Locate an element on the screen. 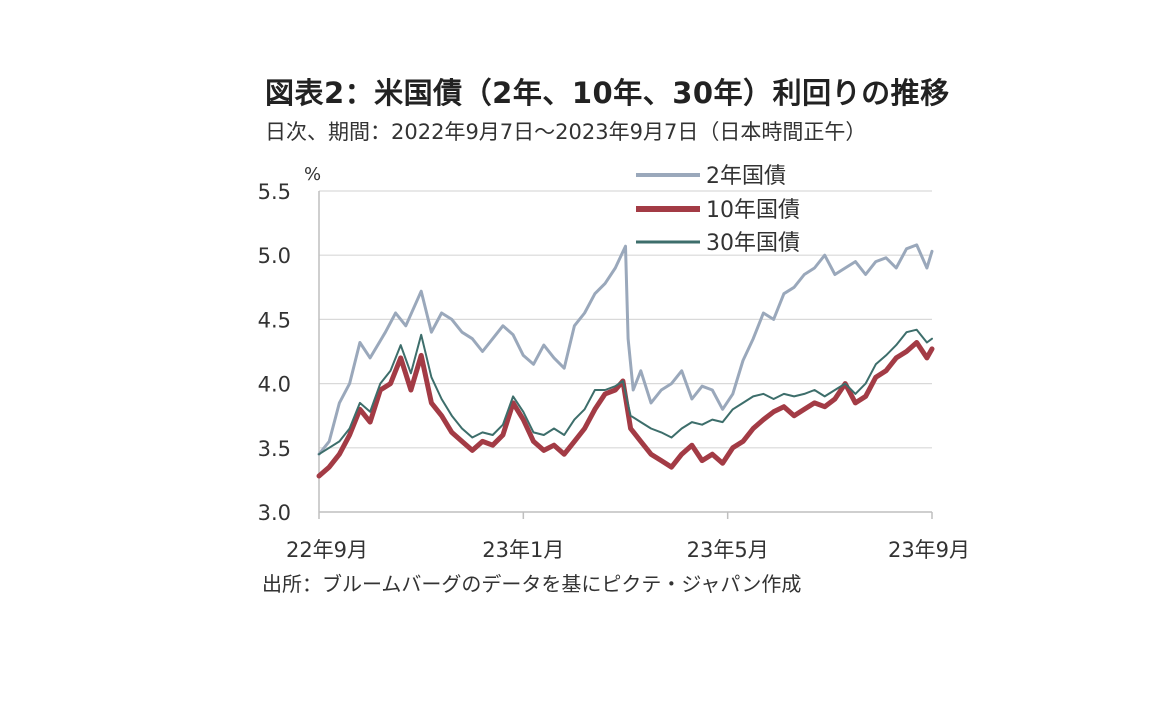  chart-title: 図表2：米国債（2年、10年、30年）利回りの推移 is located at coordinates (607, 93).